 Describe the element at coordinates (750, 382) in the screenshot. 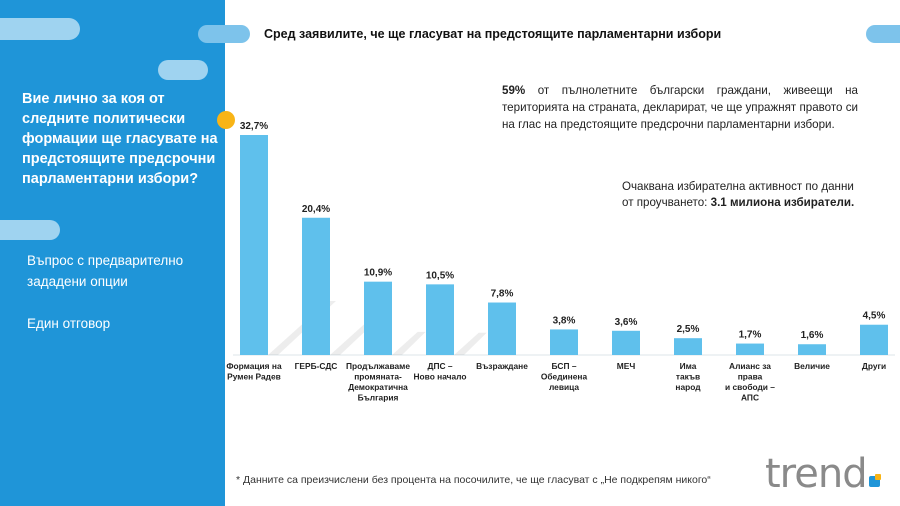

I see `category-label: Алианс за права и свободи – АПС` at that location.